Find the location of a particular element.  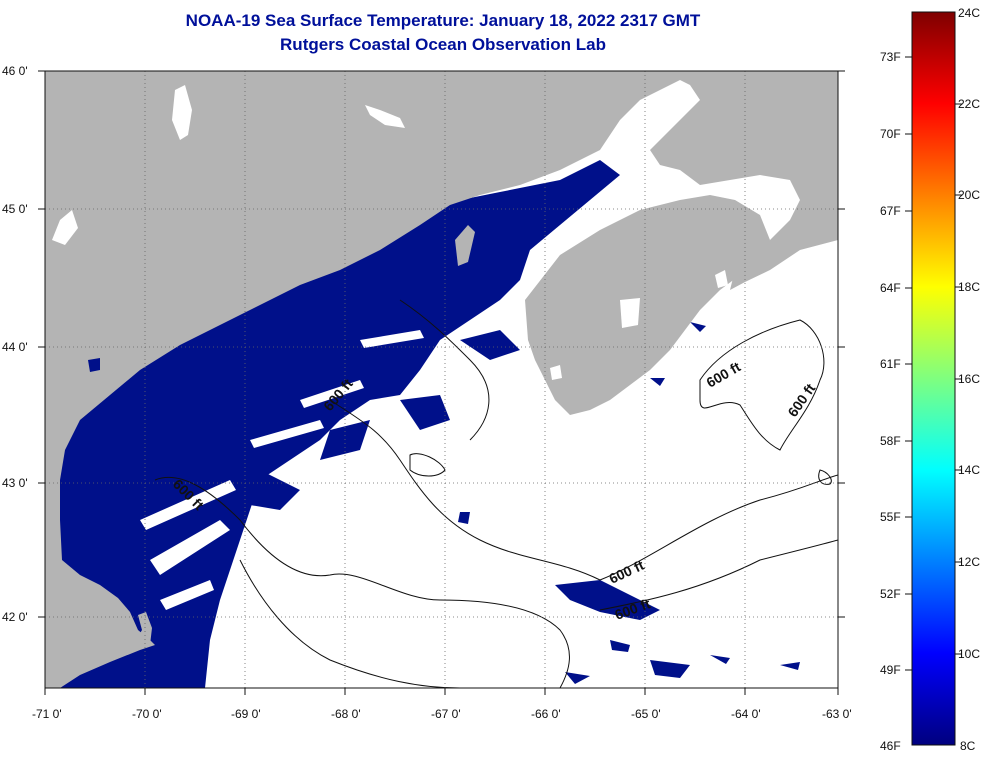

cloud-streaks is located at coordinates (282, 470).